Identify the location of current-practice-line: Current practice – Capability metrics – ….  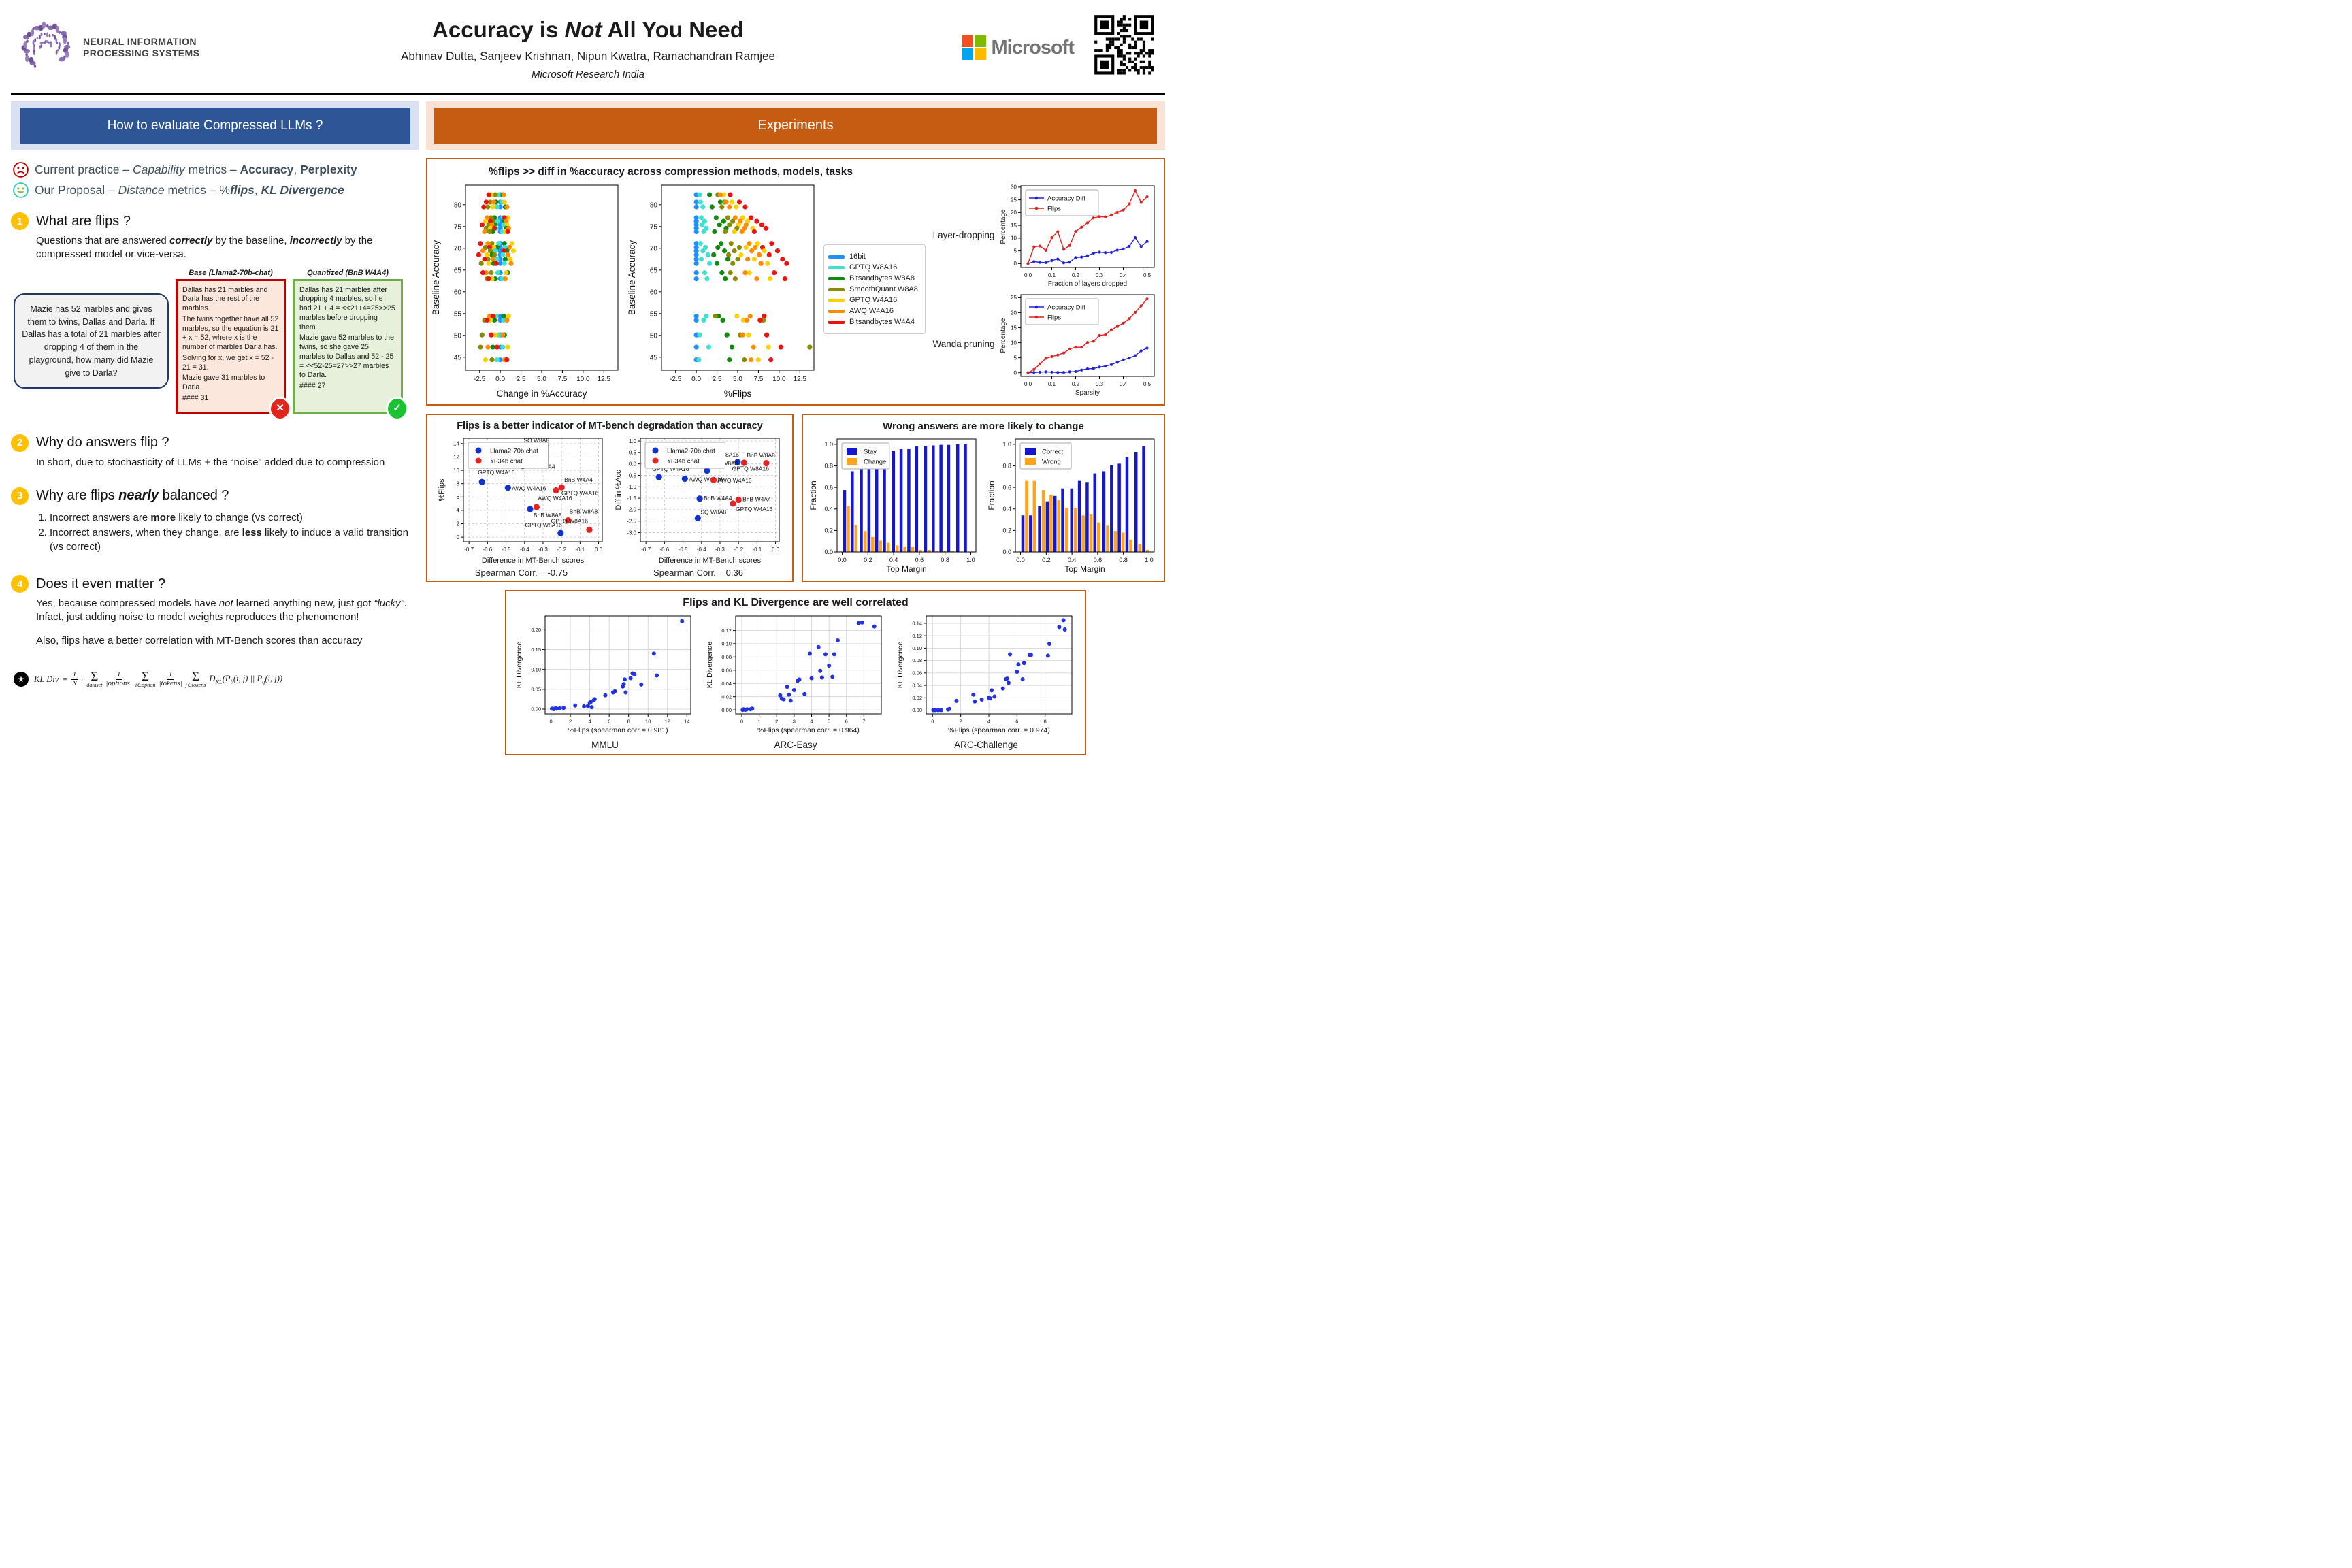
(216, 170).